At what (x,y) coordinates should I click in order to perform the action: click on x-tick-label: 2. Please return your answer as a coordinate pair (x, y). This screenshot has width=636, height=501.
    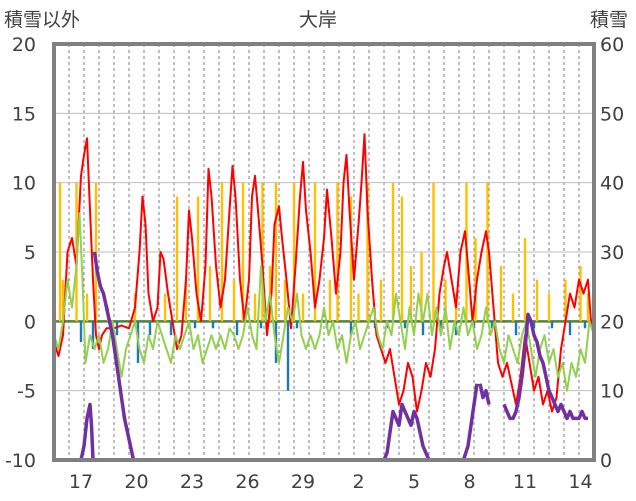
    Looking at the image, I should click on (358, 482).